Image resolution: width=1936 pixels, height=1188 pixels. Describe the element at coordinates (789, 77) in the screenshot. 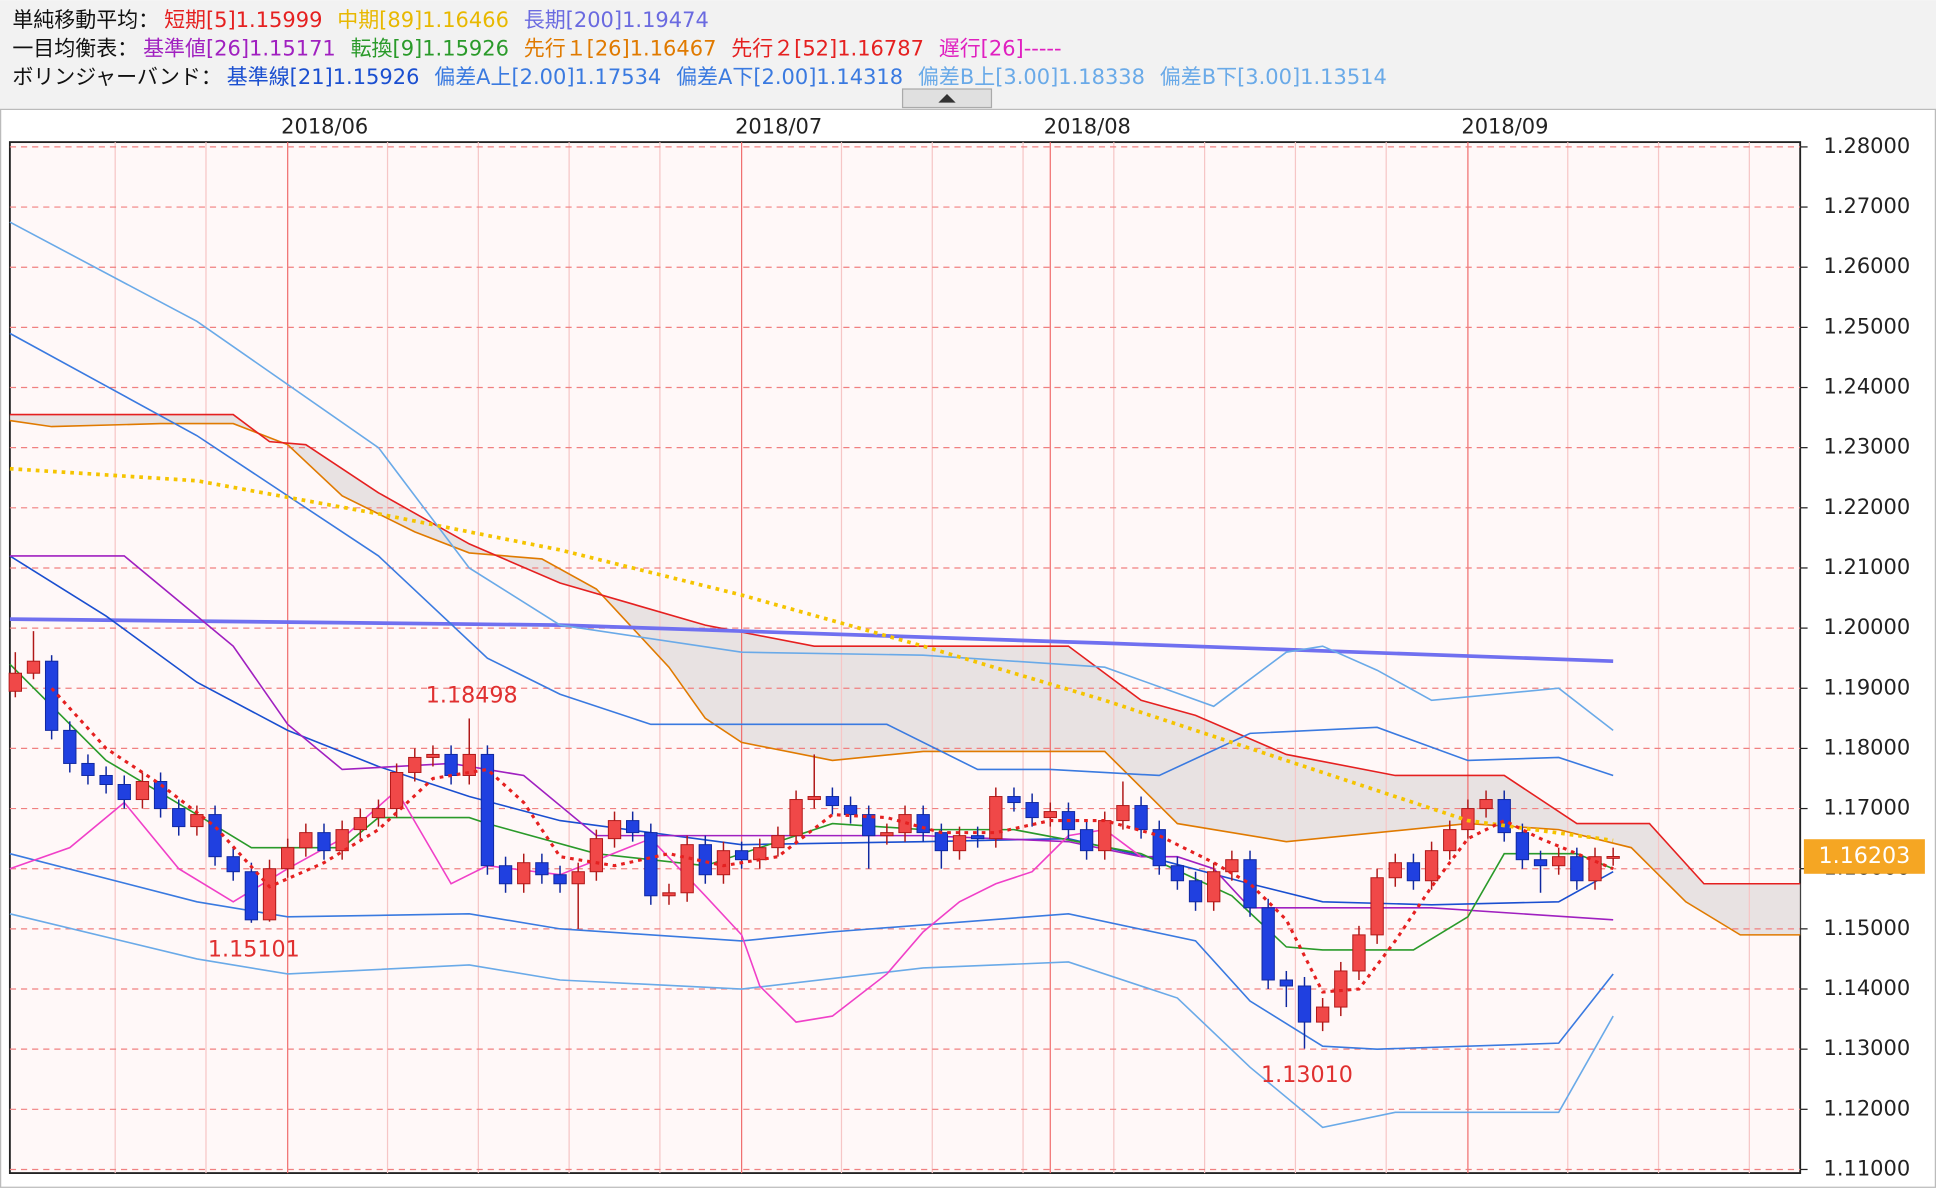

I see `legend-item: 偏差A下[2.00]1.14318` at that location.